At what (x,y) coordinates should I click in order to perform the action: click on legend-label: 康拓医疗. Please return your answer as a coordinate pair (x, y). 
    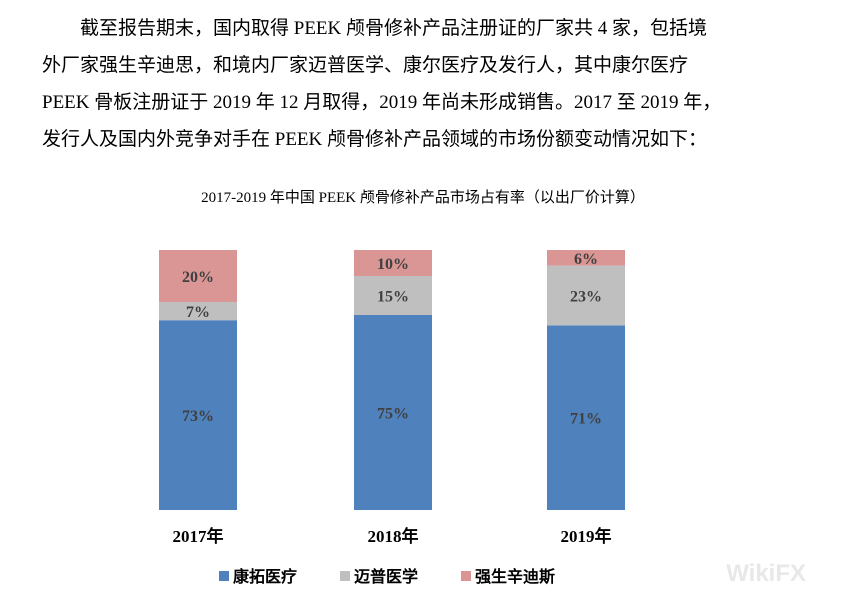
    Looking at the image, I should click on (265, 576).